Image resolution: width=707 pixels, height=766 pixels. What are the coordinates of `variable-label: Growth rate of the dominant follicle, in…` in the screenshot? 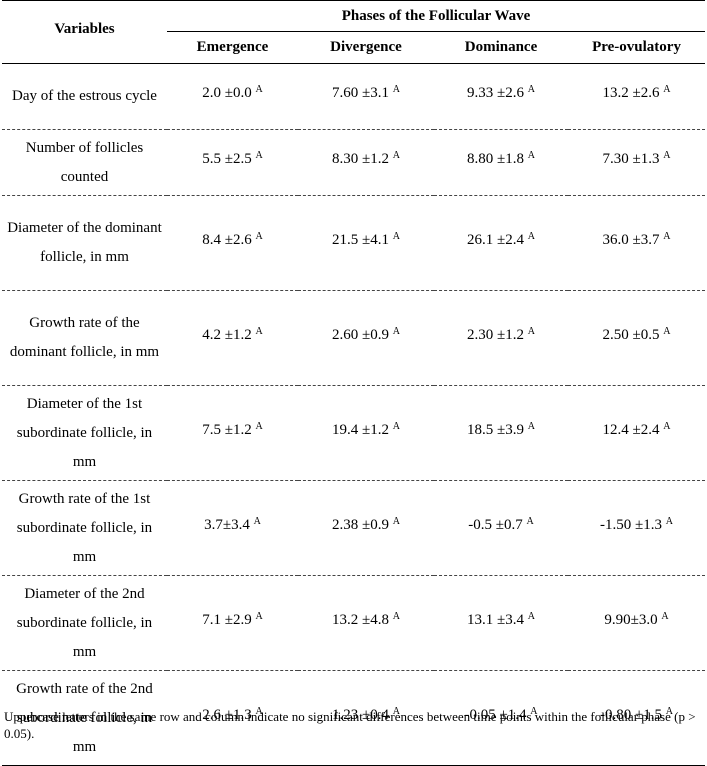 It's located at (84, 338).